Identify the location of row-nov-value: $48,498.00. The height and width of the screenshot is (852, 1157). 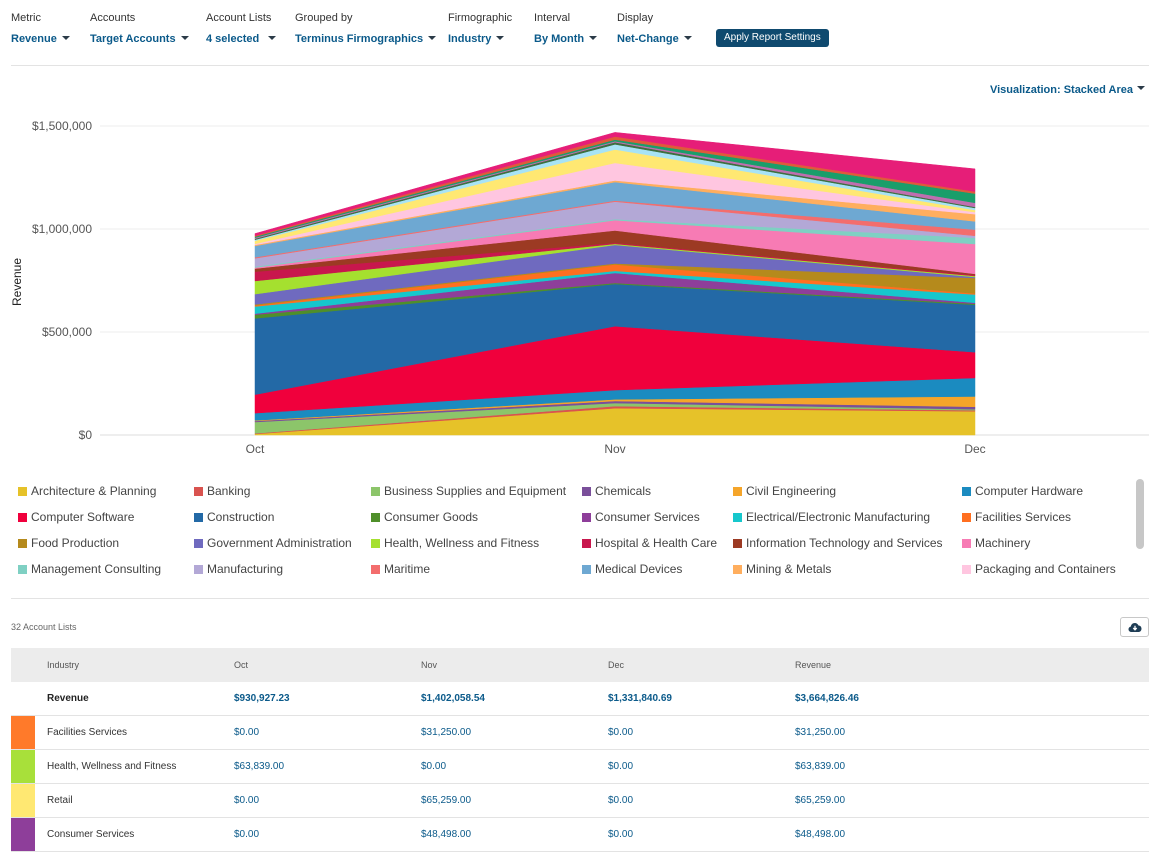
(446, 834).